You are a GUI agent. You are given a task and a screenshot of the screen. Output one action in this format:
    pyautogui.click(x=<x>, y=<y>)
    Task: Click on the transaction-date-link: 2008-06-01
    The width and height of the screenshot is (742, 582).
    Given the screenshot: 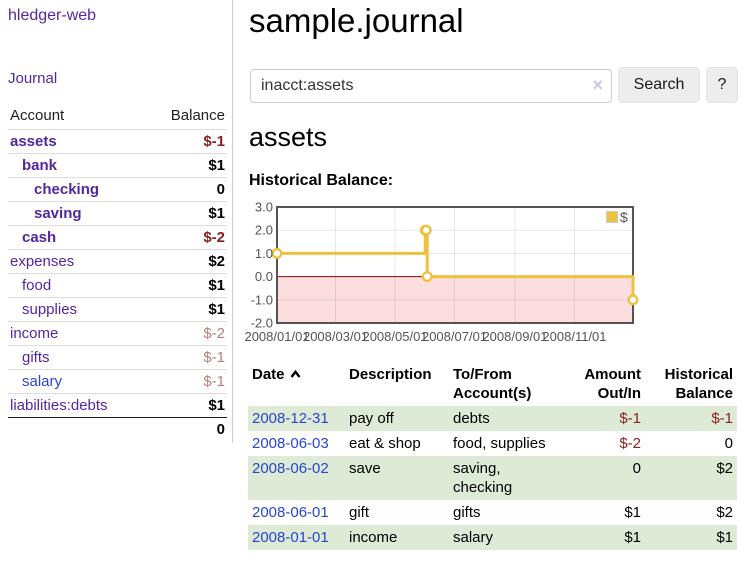 What is the action you would take?
    pyautogui.click(x=290, y=512)
    